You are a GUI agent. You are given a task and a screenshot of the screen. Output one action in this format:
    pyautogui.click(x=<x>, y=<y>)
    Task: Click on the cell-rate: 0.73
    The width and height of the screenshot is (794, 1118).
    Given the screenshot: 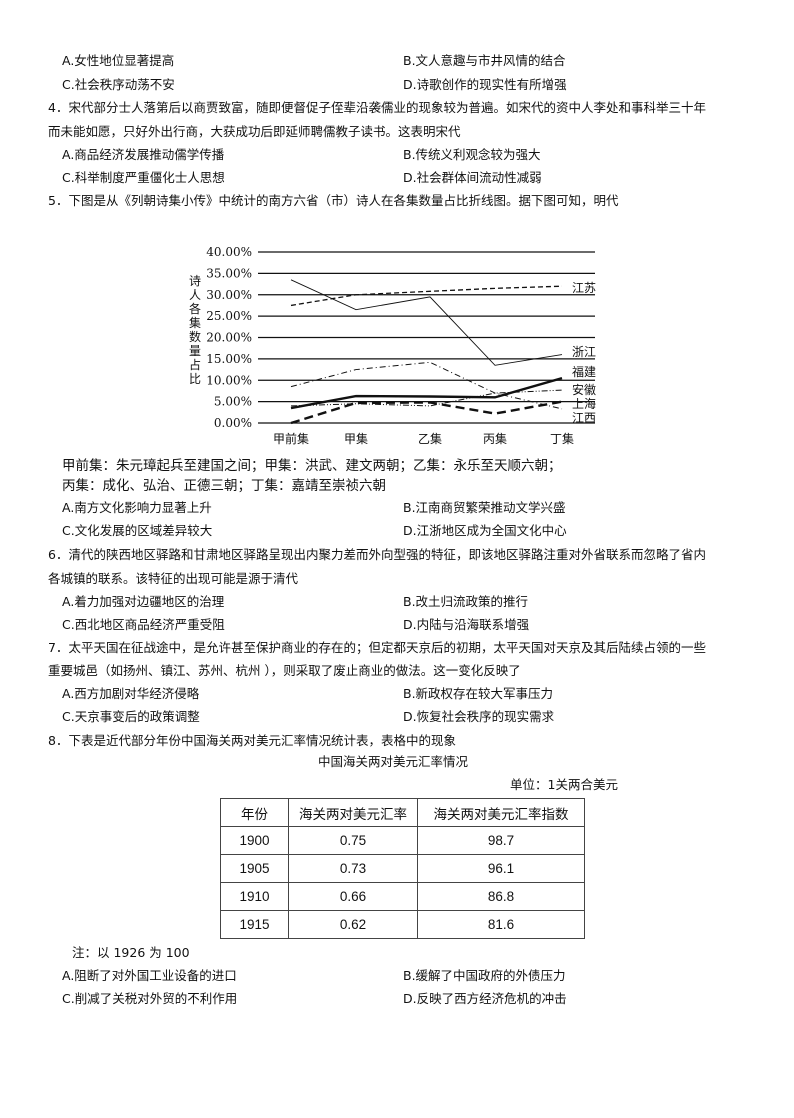 What is the action you would take?
    pyautogui.click(x=353, y=868)
    